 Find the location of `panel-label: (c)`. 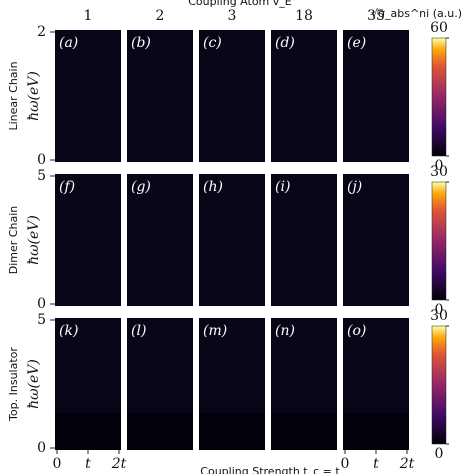

panel-label: (c) is located at coordinates (212, 43).